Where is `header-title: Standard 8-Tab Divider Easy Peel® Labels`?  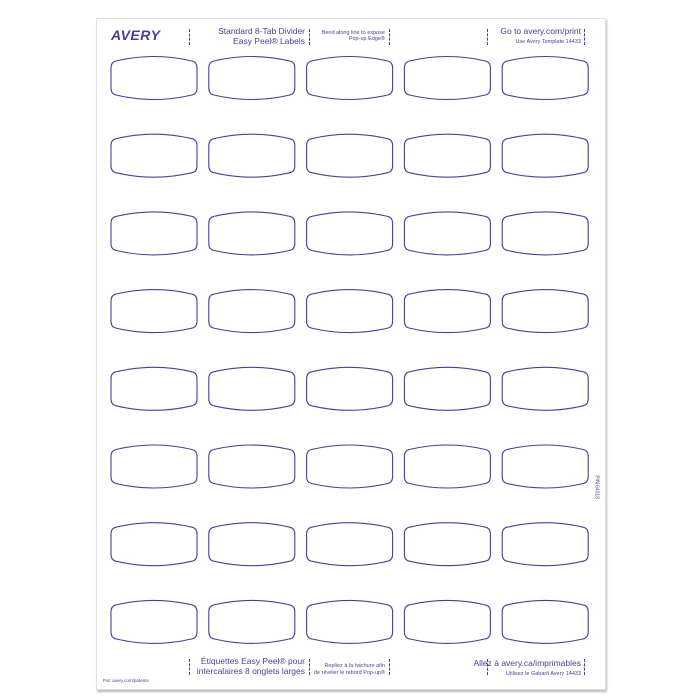 header-title: Standard 8-Tab Divider Easy Peel® Labels is located at coordinates (261, 36).